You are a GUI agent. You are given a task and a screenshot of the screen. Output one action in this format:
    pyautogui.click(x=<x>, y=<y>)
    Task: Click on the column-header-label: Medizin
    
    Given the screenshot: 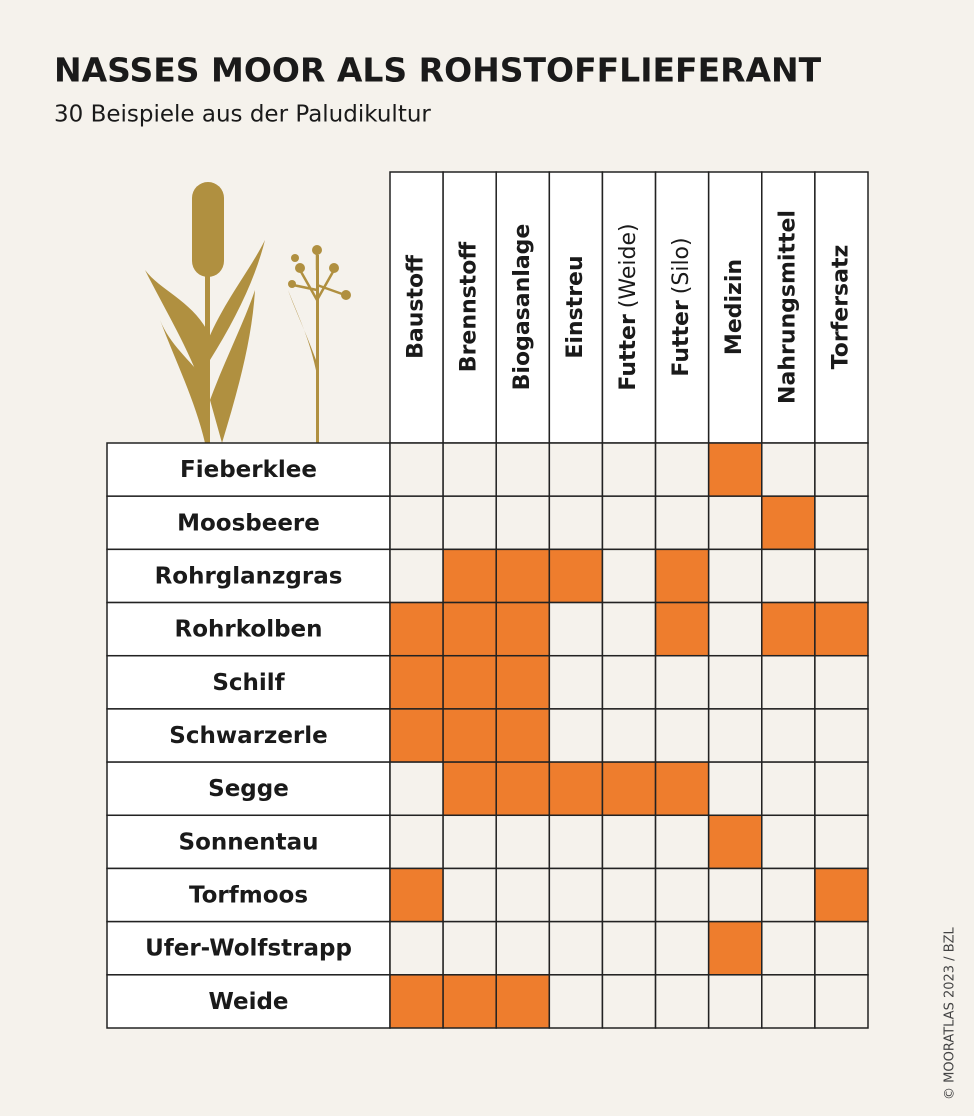 What is the action you would take?
    pyautogui.click(x=734, y=307)
    